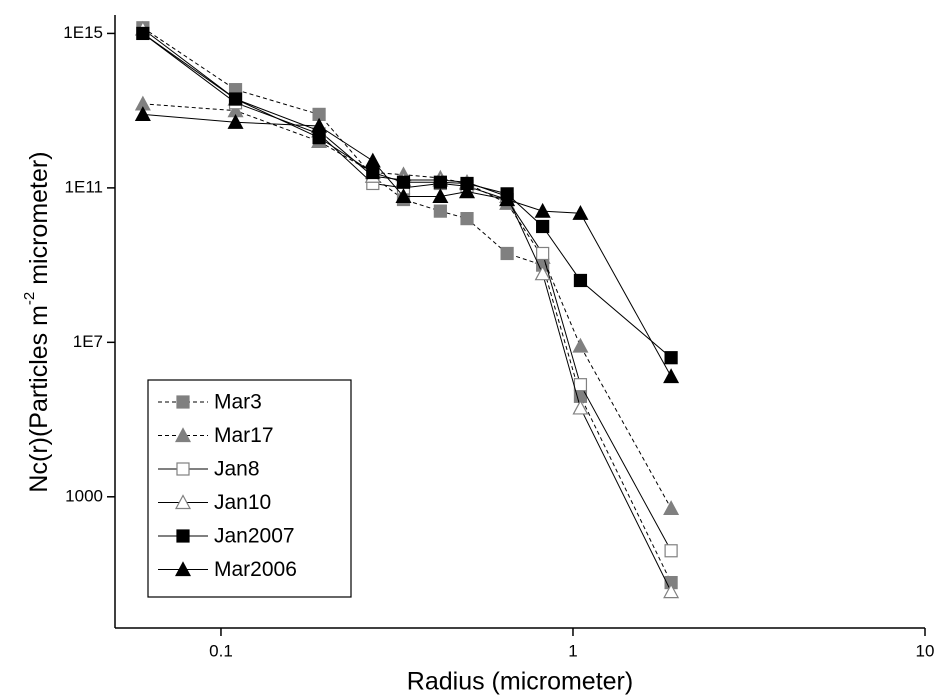  Describe the element at coordinates (84, 495) in the screenshot. I see `y-tick-label: 1000` at that location.